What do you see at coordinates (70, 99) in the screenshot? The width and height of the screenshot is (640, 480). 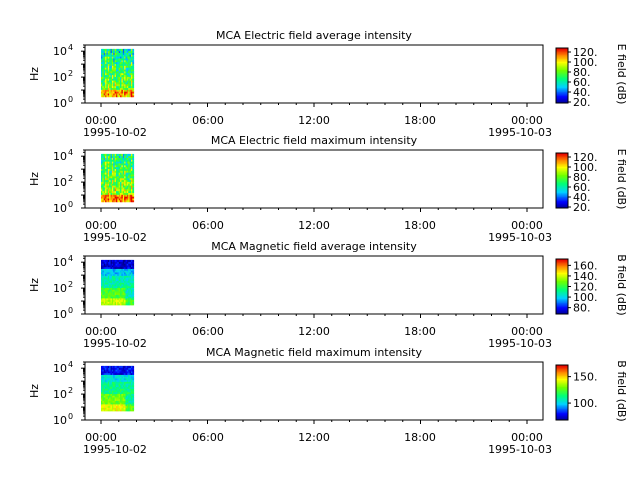 I see `y-tick-exponent: 0` at bounding box center [70, 99].